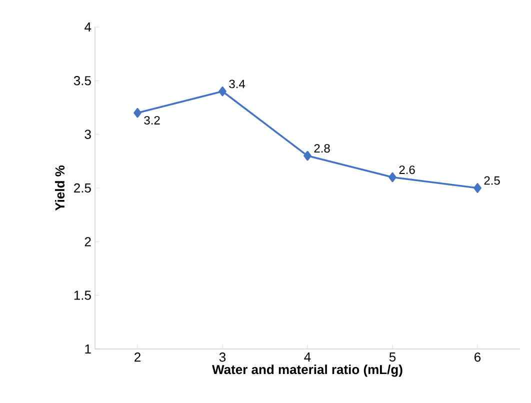 This screenshot has width=531, height=403. Describe the element at coordinates (82, 81) in the screenshot. I see `y-tick-label: 3.5` at that location.